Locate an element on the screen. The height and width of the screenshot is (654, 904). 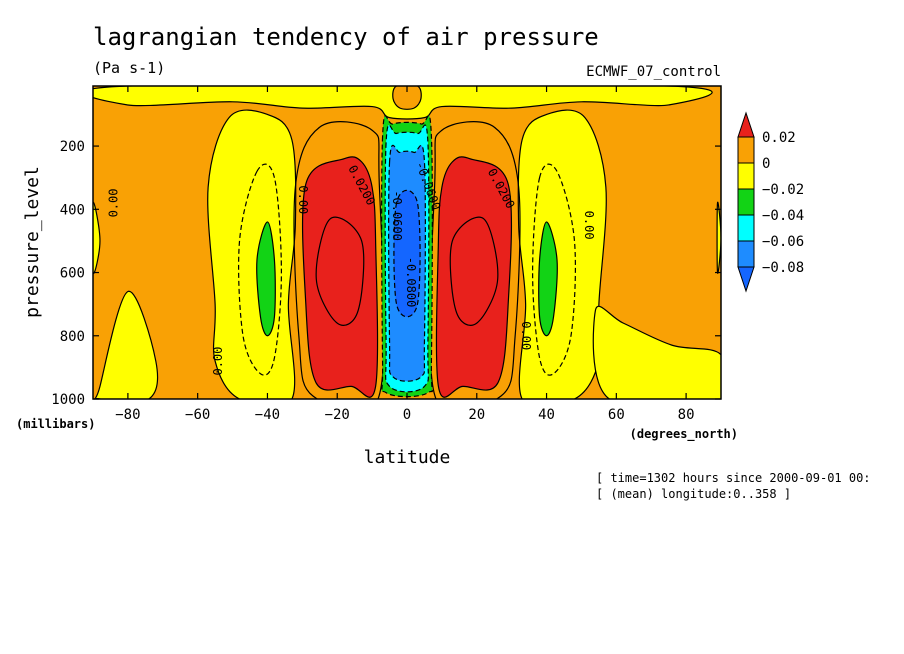
contour-dashed-left is located at coordinates (260, 269).